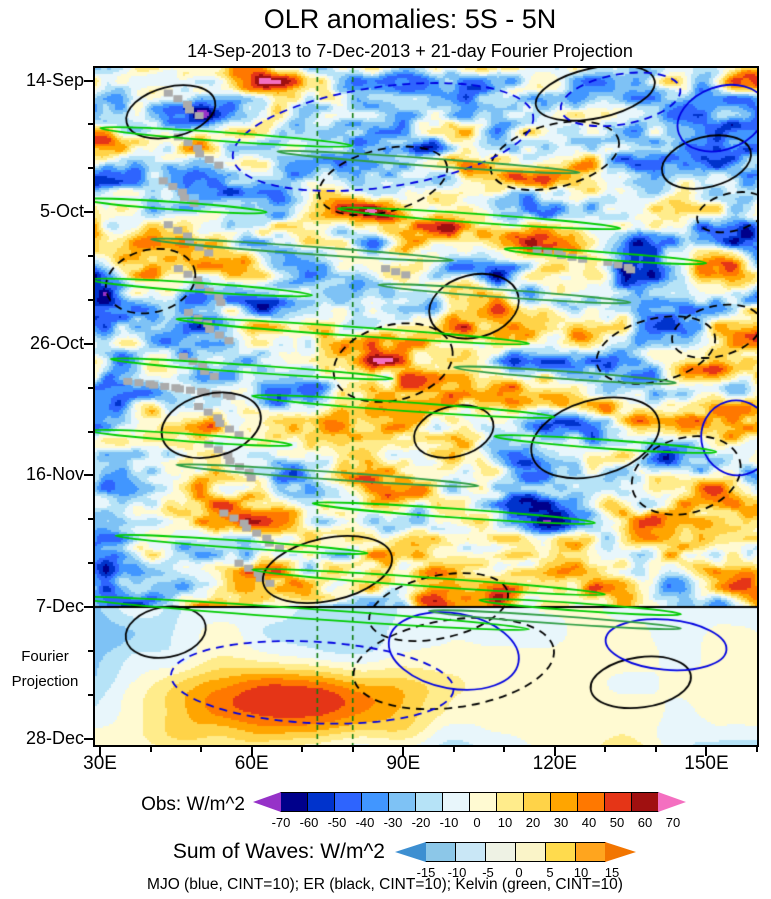  What do you see at coordinates (45, 681) in the screenshot?
I see `projection-label-line2: Projection` at bounding box center [45, 681].